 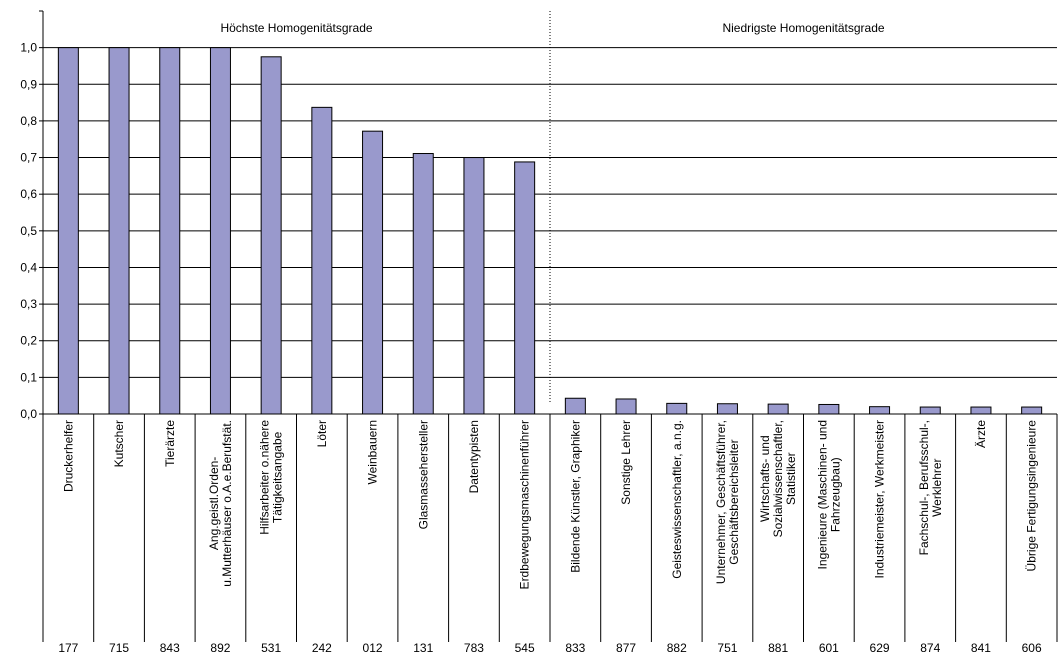 What do you see at coordinates (930, 648) in the screenshot?
I see `occupation-code: 874` at bounding box center [930, 648].